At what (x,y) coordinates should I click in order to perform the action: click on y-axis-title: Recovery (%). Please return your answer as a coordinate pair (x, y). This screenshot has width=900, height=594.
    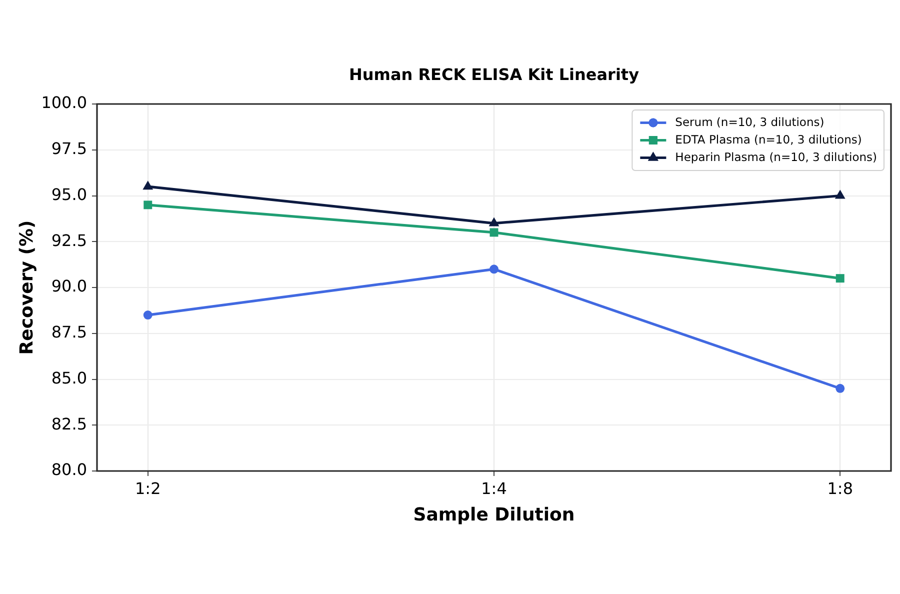
    Looking at the image, I should click on (27, 287).